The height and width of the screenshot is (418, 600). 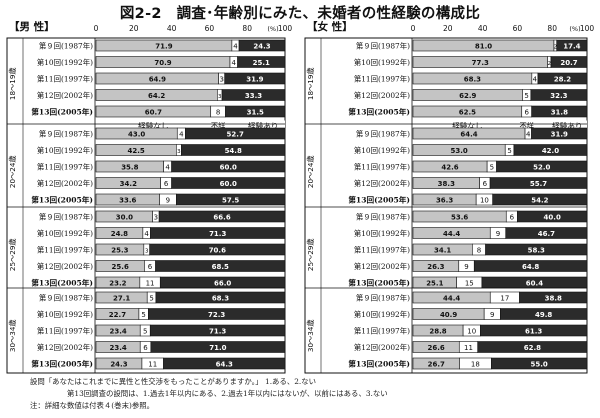 What do you see at coordinates (449, 167) in the screenshot?
I see `value-label-none: 42.6` at bounding box center [449, 167].